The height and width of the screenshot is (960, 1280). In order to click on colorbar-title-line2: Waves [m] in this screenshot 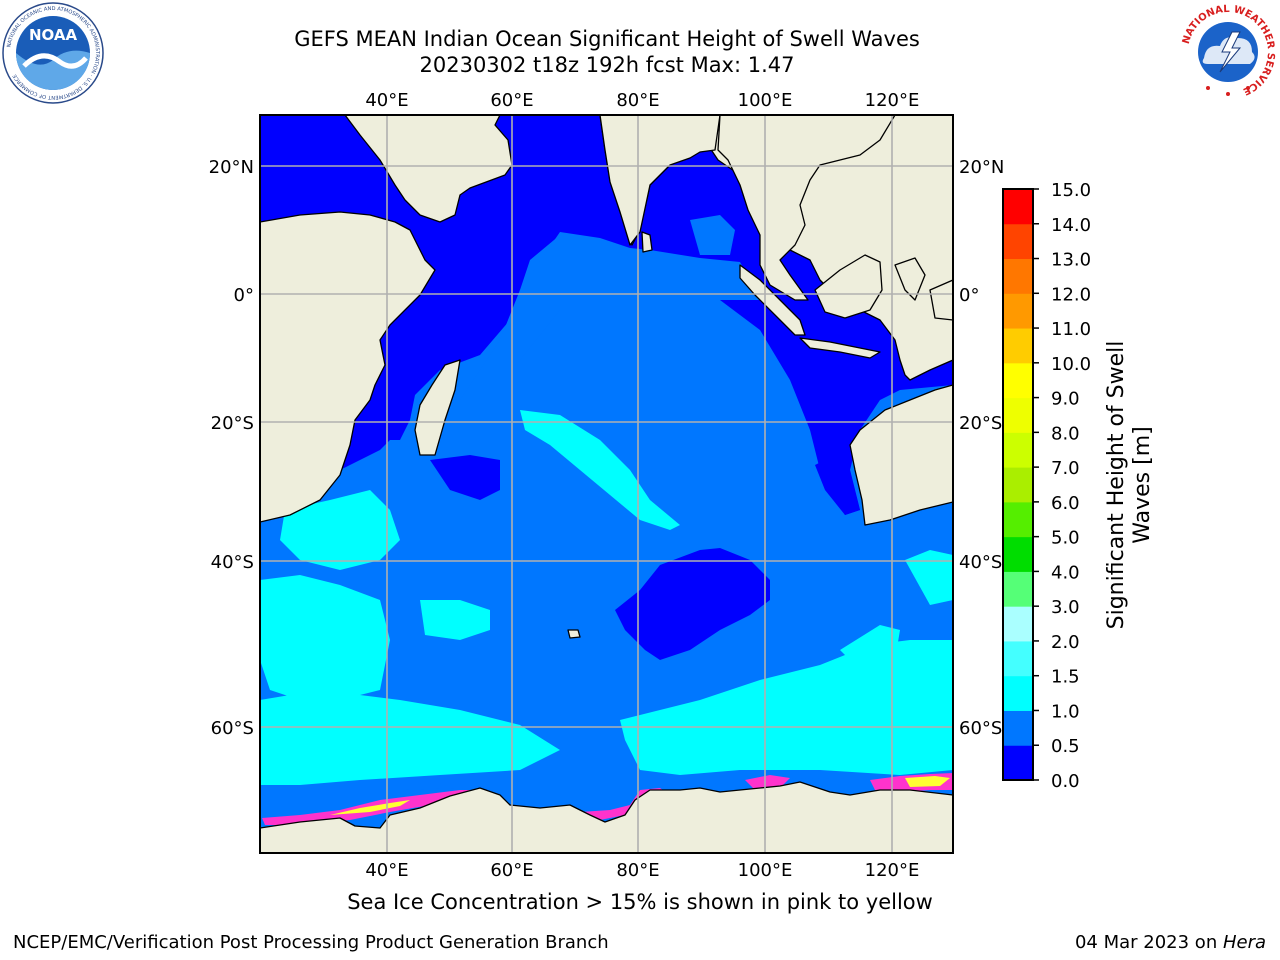, I will do `click(1142, 484)`.